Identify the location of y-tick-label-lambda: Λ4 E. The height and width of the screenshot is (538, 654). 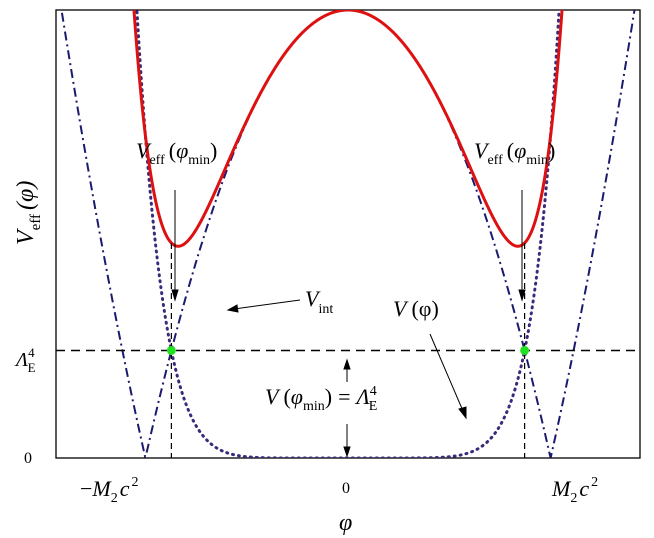
(25, 360).